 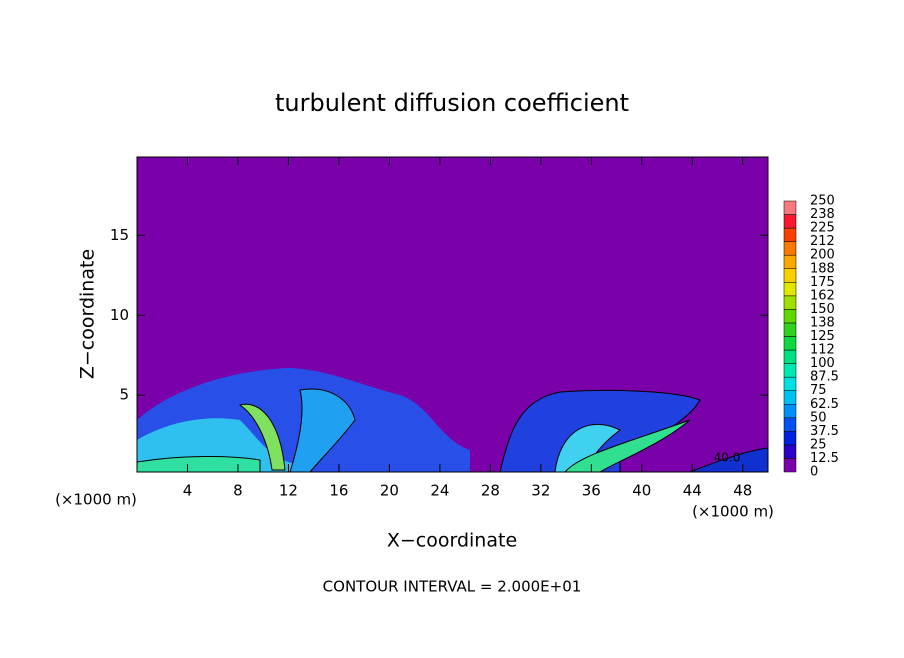 I want to click on colorbar-label: 188, so click(x=822, y=268).